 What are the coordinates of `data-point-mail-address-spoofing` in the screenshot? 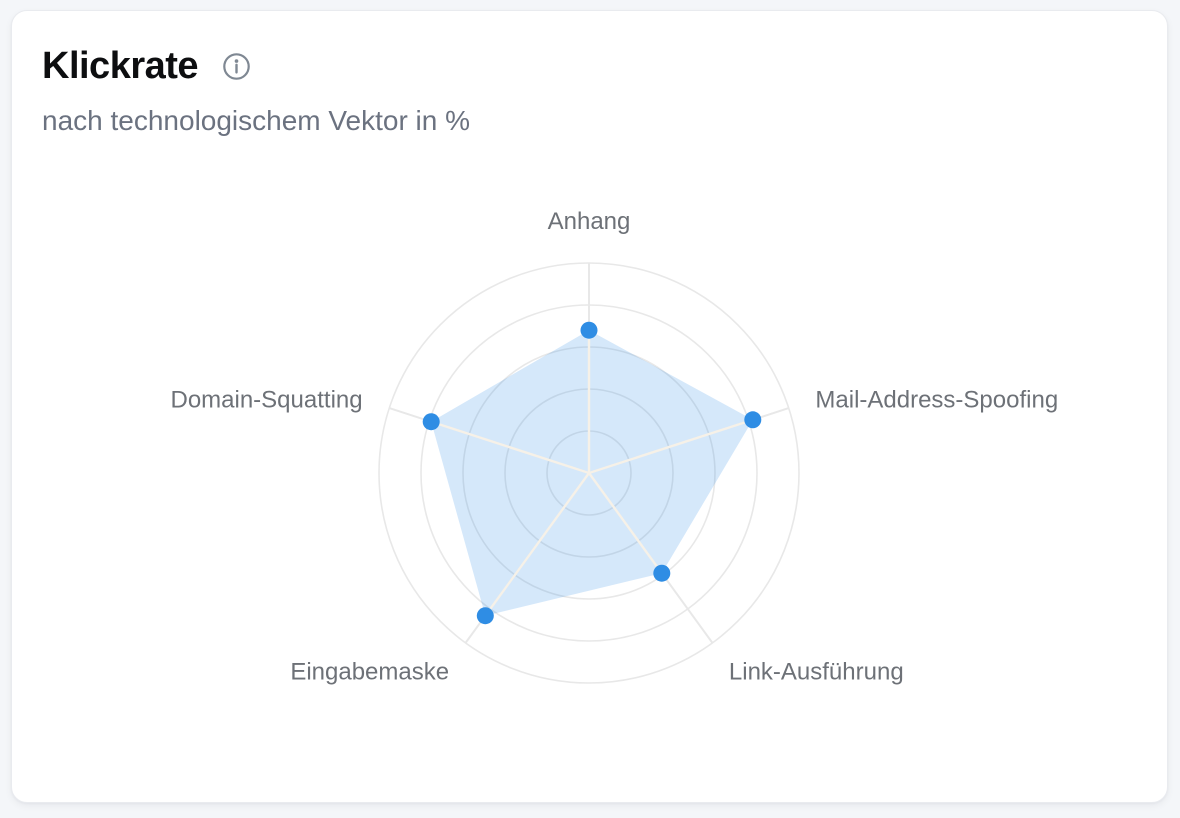 It's located at (753, 420).